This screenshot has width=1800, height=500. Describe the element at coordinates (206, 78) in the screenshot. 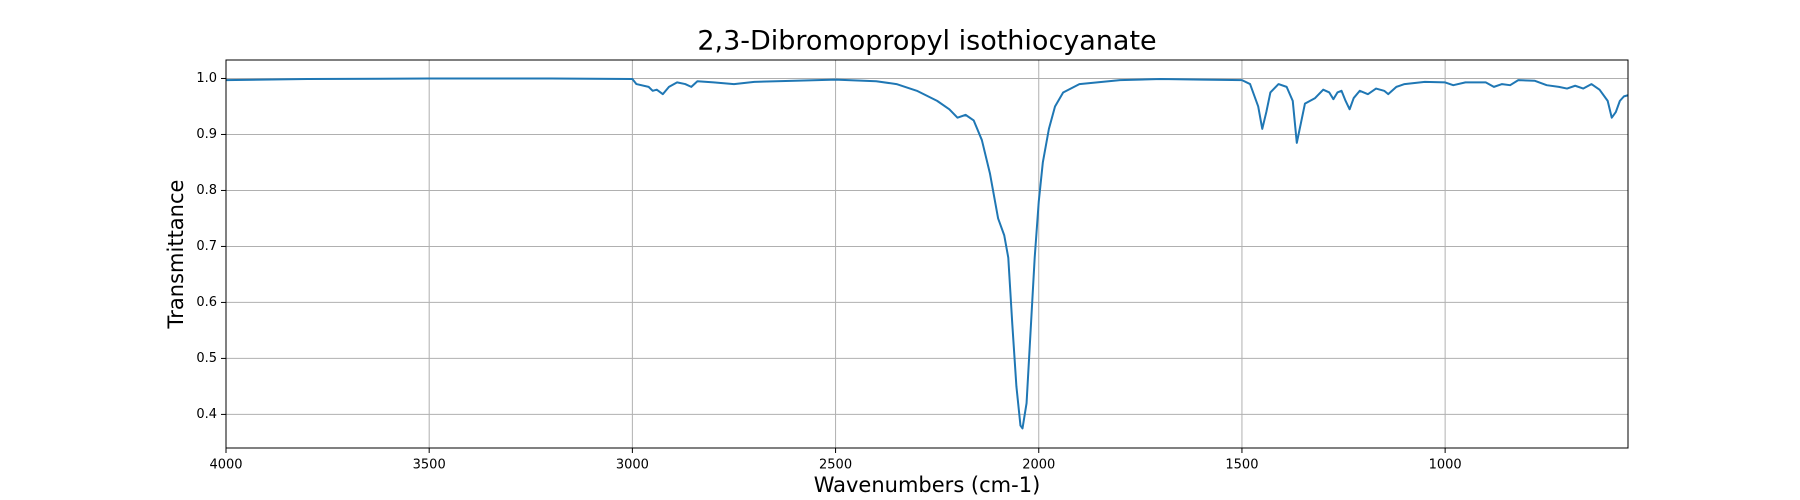

I see `y-tick-label: 1.0` at that location.